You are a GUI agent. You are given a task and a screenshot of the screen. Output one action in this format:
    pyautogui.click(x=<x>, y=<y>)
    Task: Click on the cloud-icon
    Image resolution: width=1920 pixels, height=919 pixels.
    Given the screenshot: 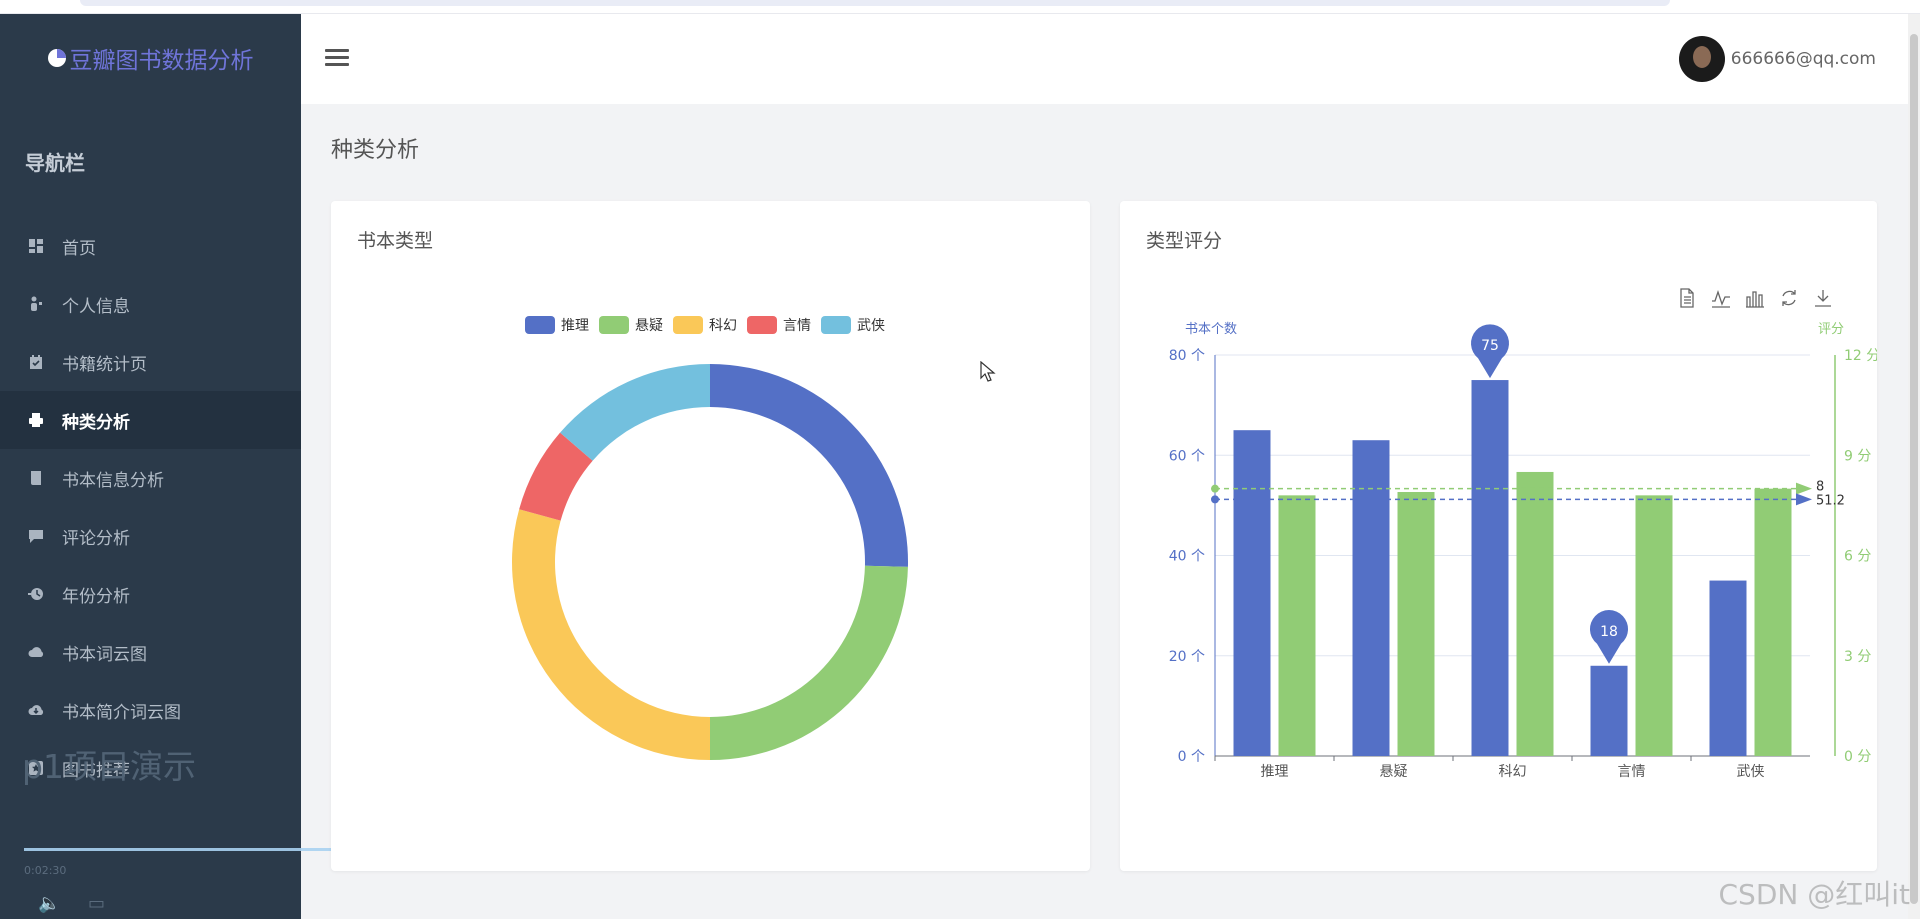 What is the action you would take?
    pyautogui.click(x=35, y=652)
    